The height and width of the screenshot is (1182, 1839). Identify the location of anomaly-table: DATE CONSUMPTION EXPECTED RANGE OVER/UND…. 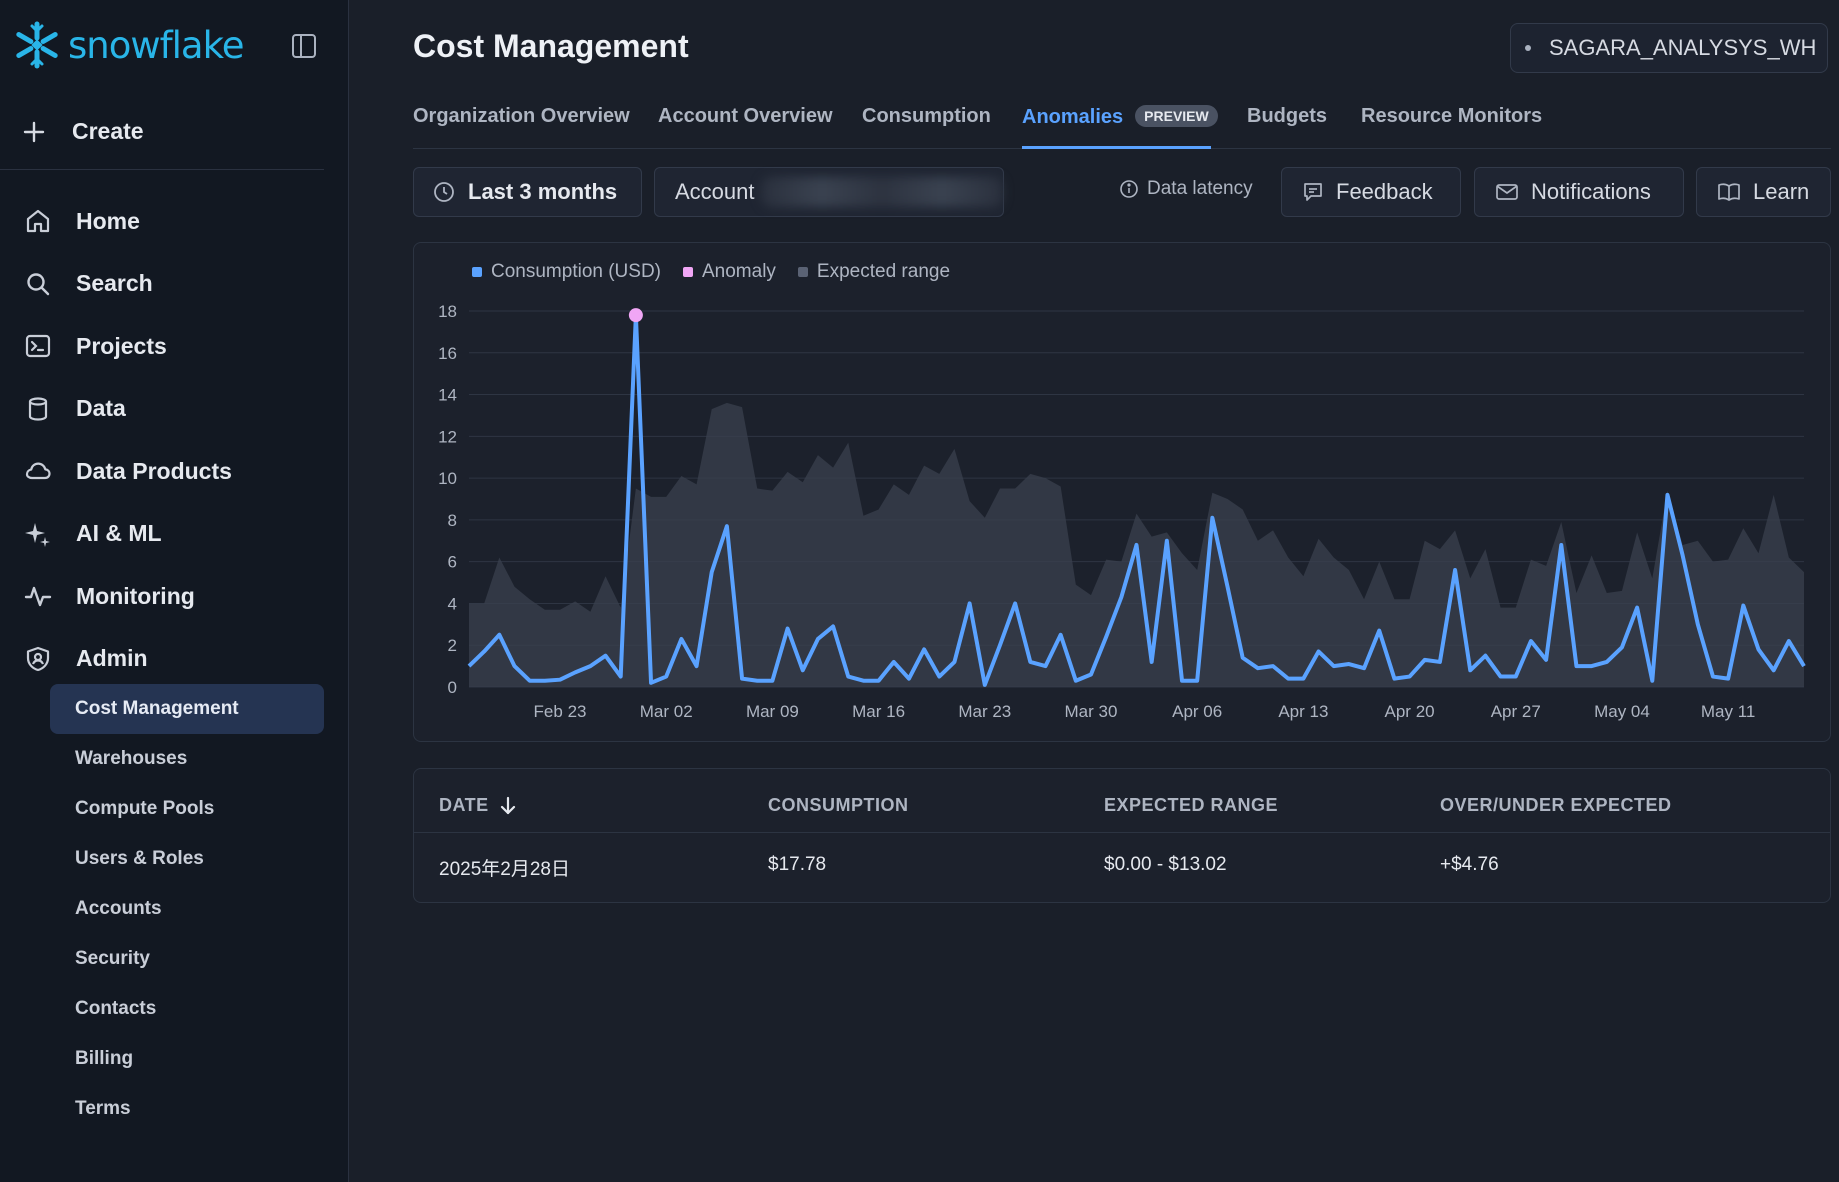
(1122, 835).